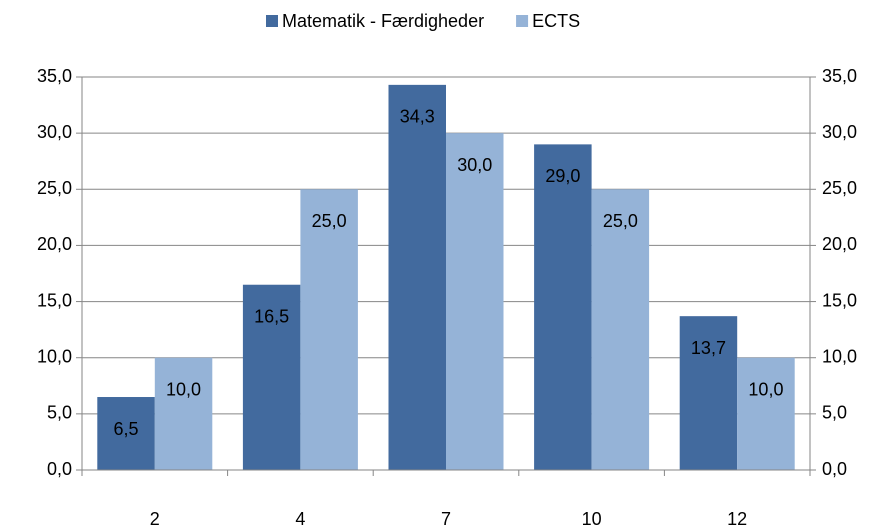  I want to click on y2-tick-label: 5,0, so click(834, 413).